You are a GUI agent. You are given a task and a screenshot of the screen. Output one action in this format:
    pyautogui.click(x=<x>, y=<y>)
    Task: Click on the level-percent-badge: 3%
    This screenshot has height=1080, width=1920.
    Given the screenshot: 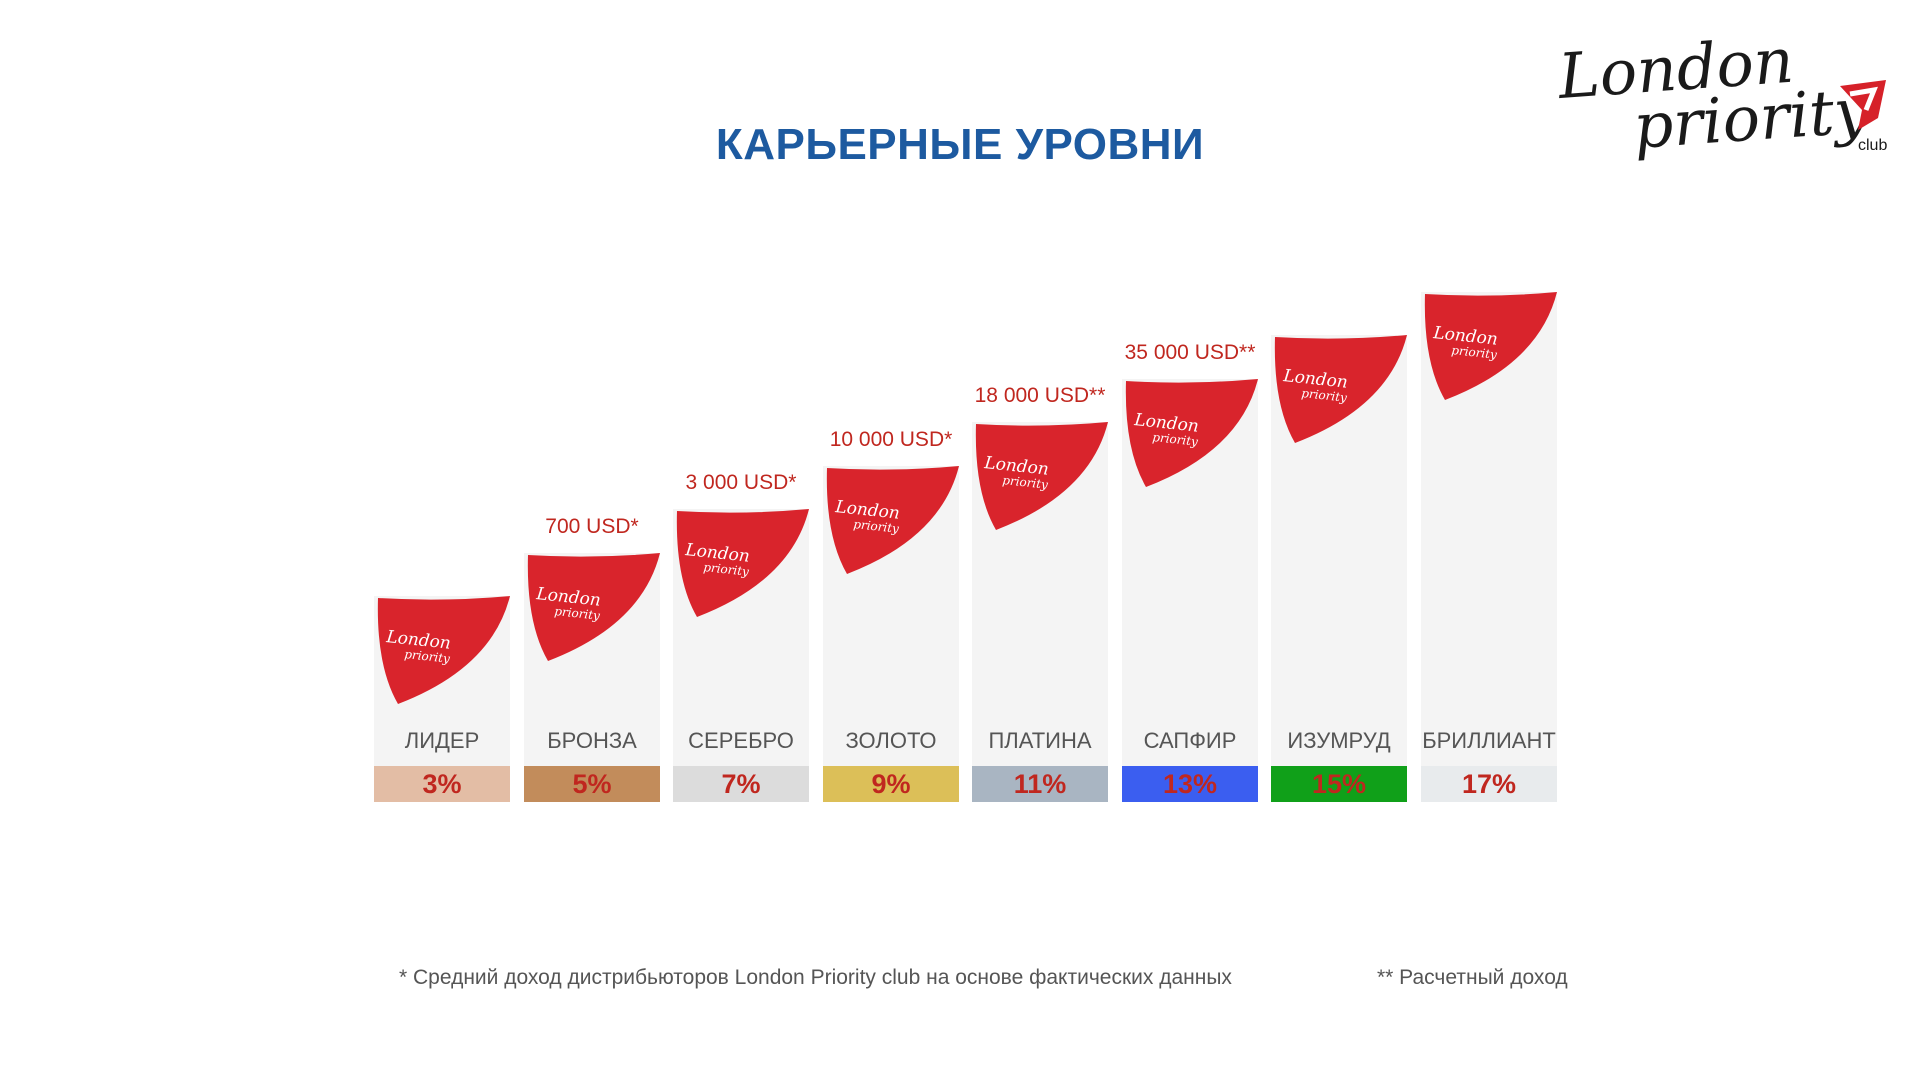 What is the action you would take?
    pyautogui.click(x=442, y=784)
    